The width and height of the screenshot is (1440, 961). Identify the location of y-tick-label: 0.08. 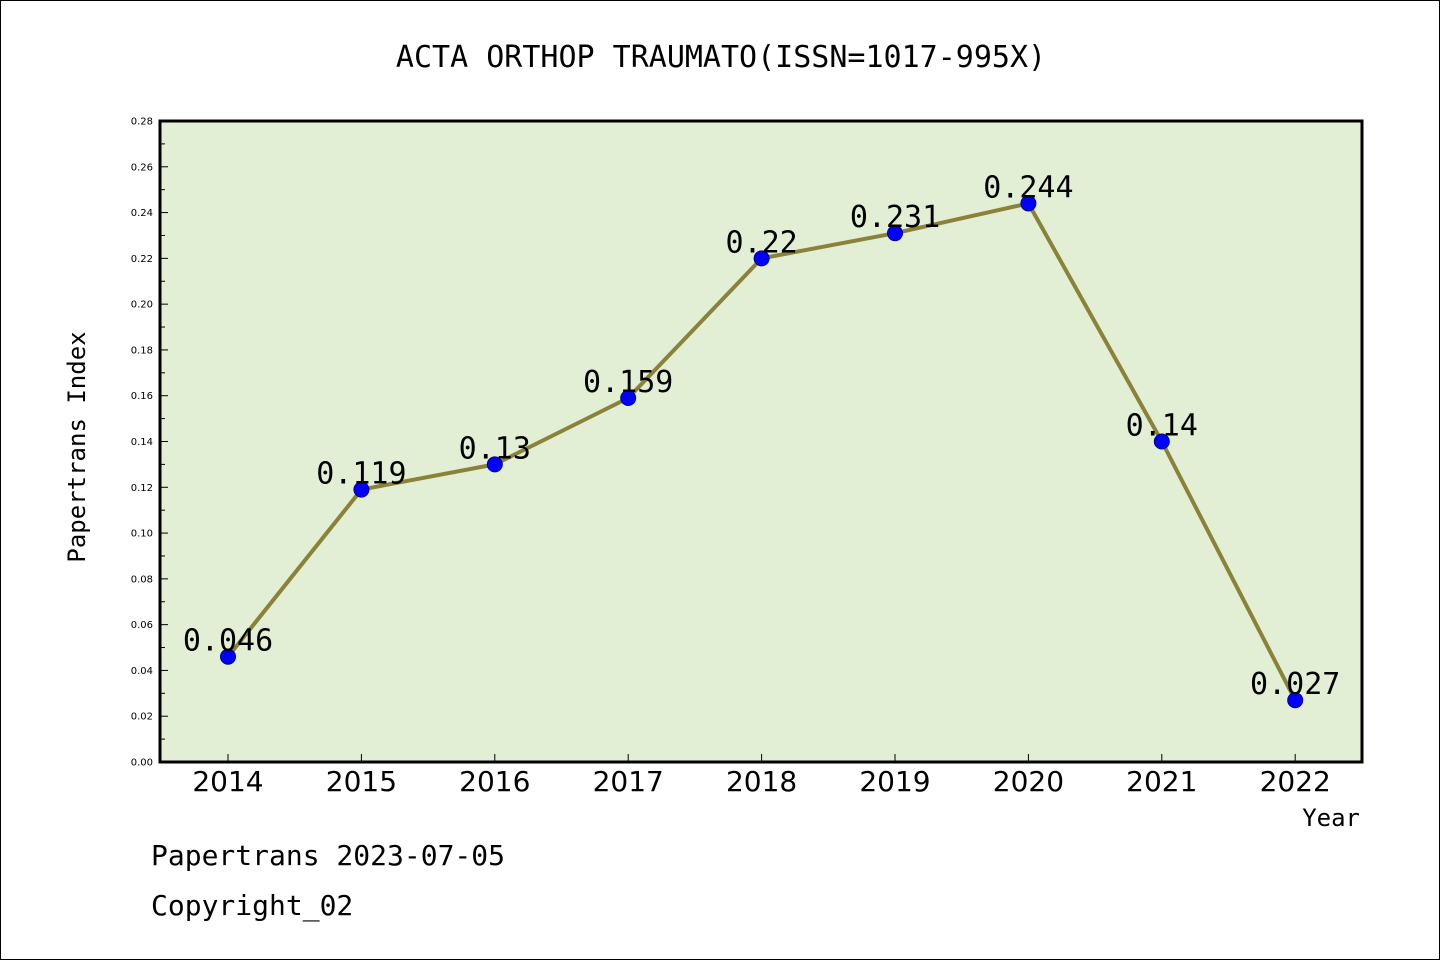
(142, 579).